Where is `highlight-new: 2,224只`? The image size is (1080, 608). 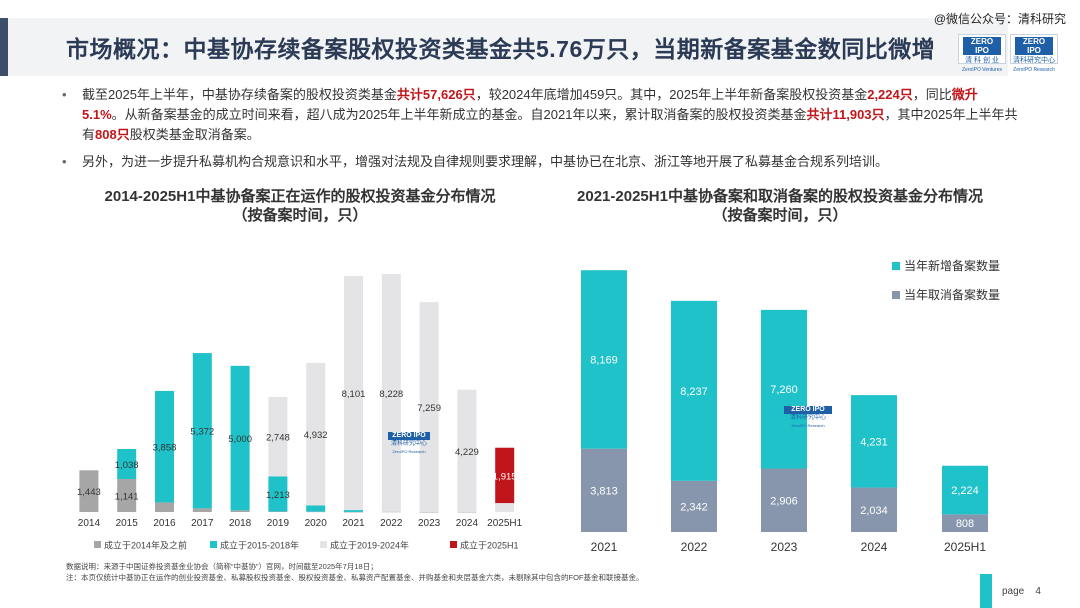 highlight-new: 2,224只 is located at coordinates (890, 94).